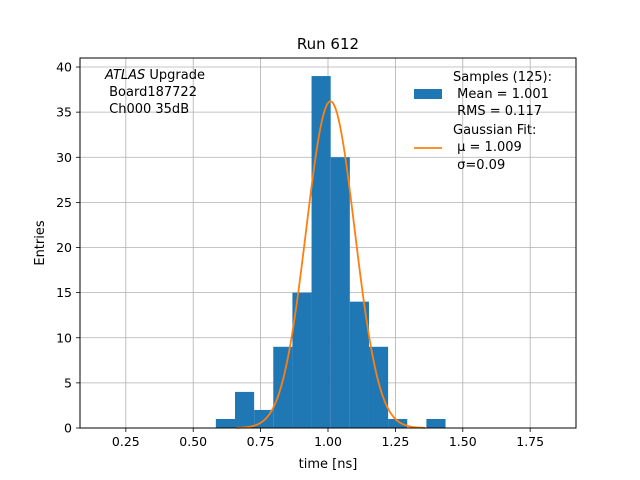 The image size is (640, 480). I want to click on annotation-atlas: ATLAS, so click(124, 75).